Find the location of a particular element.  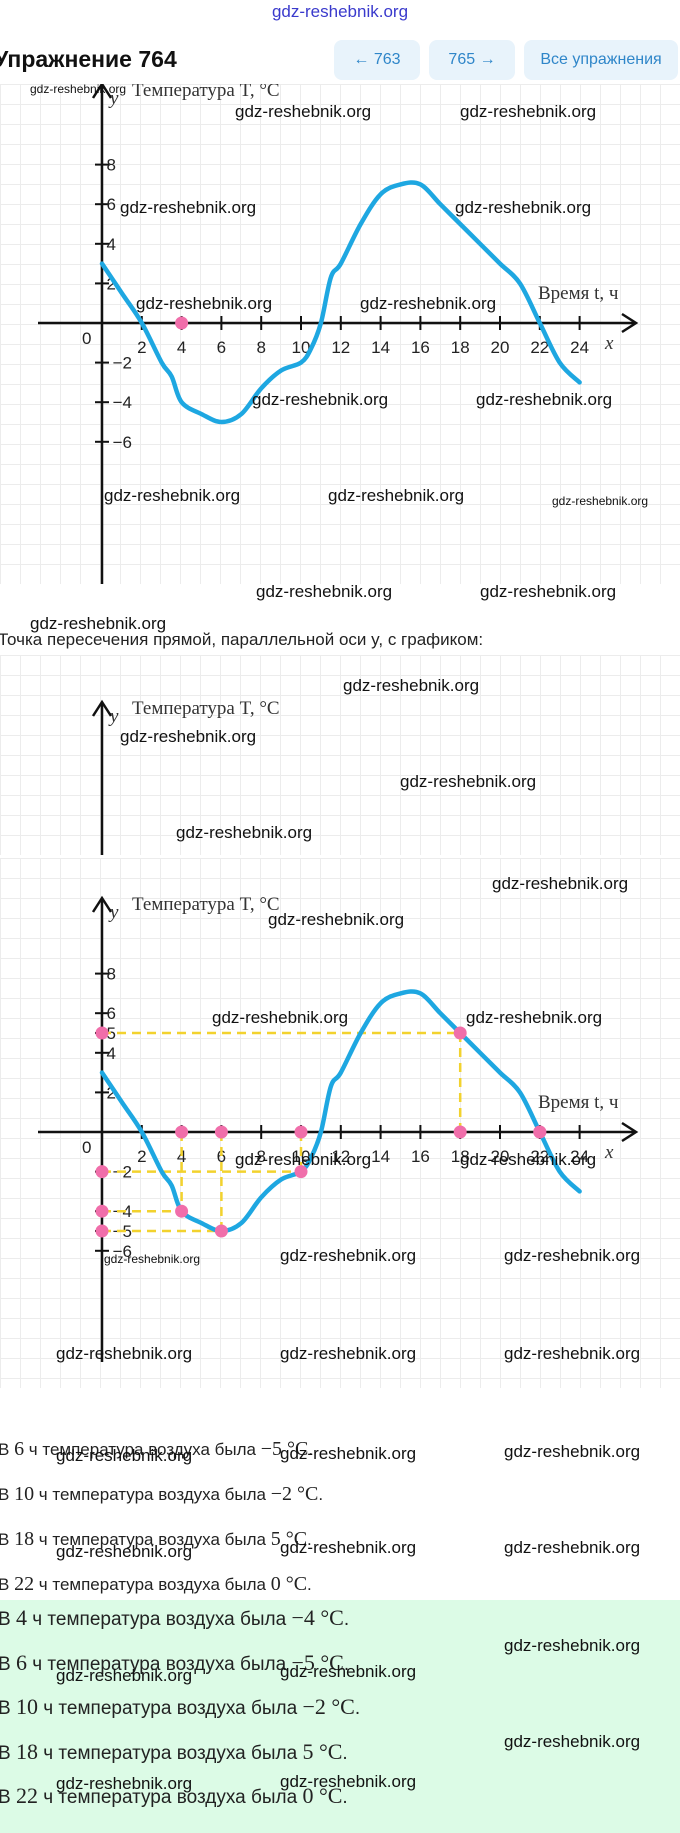

answer-box is located at coordinates (340, 1716).